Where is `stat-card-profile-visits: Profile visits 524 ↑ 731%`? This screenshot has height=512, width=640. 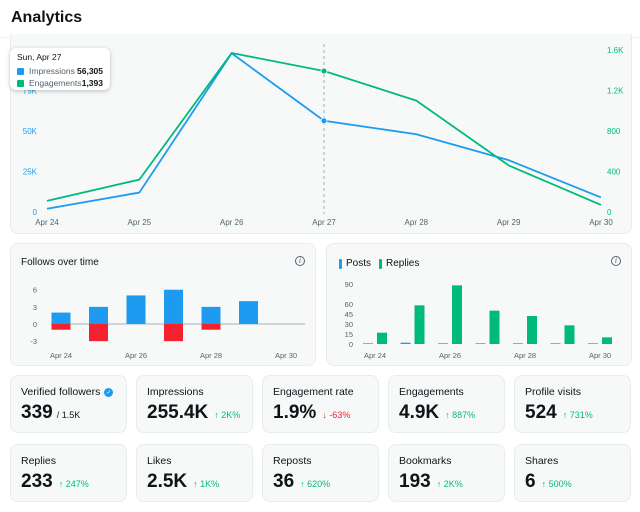 stat-card-profile-visits: Profile visits 524 ↑ 731% is located at coordinates (572, 404).